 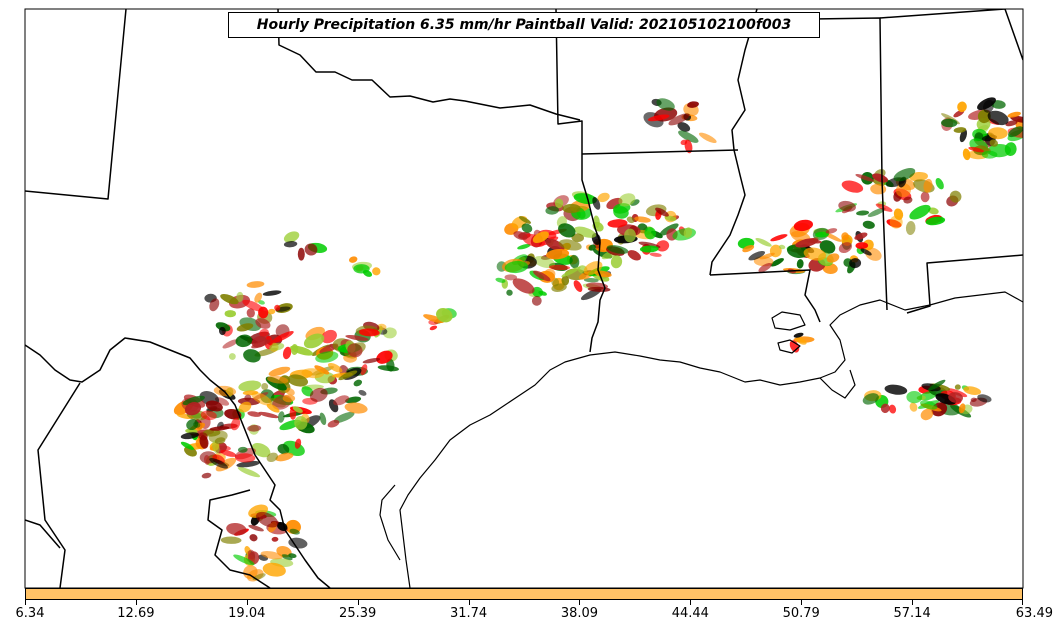 I want to click on barrier-island, so click(x=390, y=522).